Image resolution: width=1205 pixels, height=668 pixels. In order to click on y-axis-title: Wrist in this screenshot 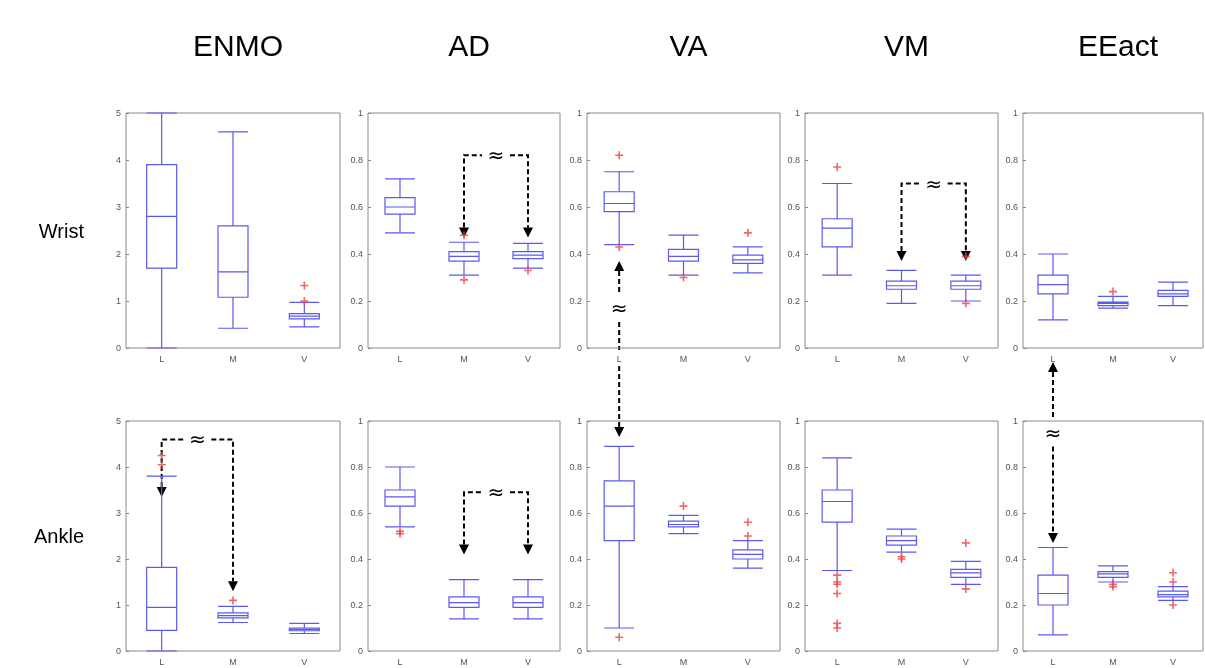, I will do `click(61, 230)`.